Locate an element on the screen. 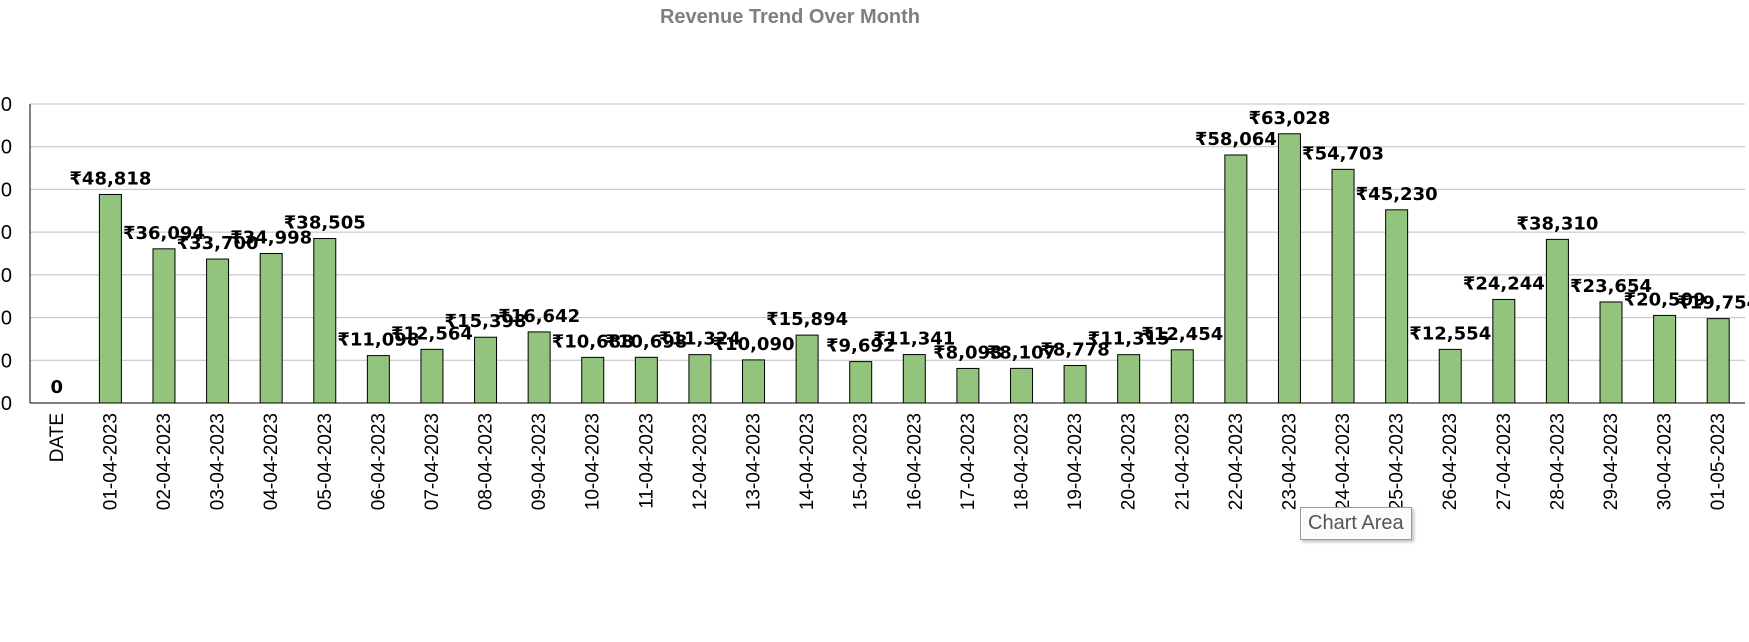 The image size is (1749, 642). x-tick-label: 10-04-2023 is located at coordinates (593, 461).